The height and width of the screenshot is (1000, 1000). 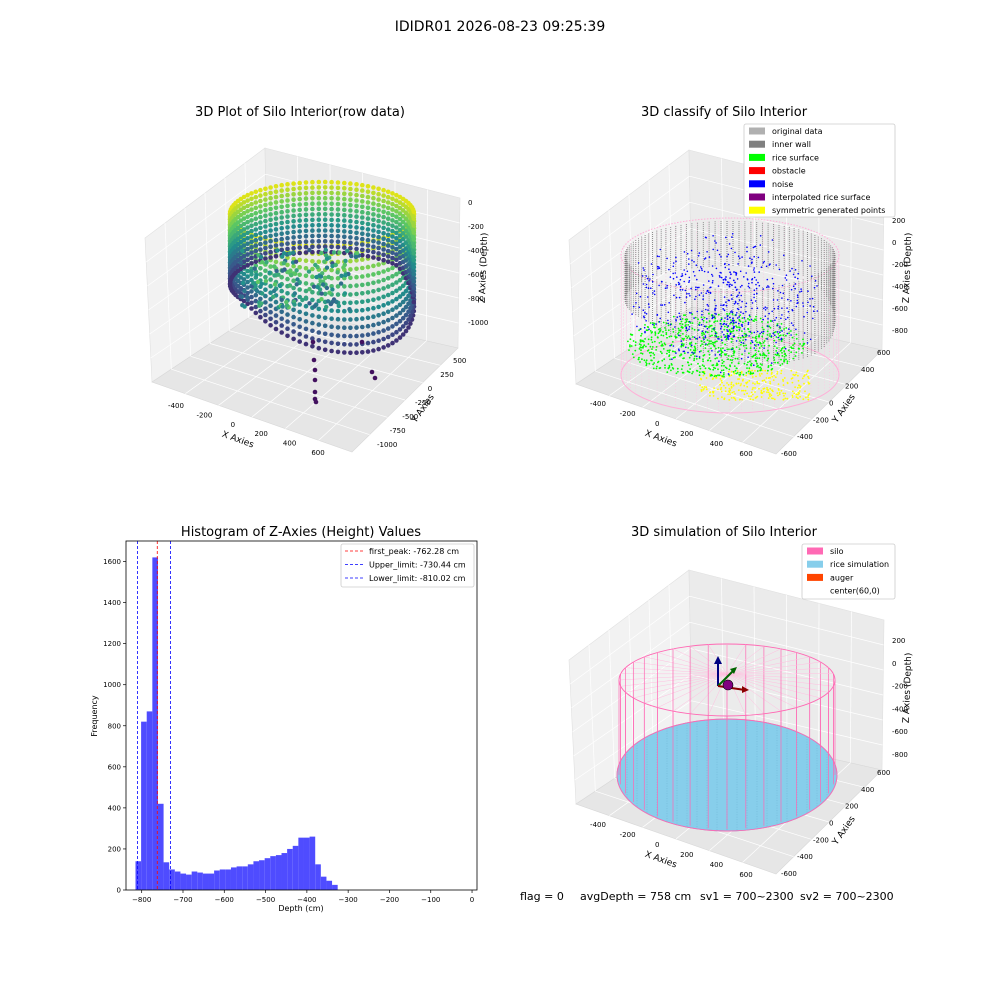 I want to click on legend-frame, so click(x=407, y=565).